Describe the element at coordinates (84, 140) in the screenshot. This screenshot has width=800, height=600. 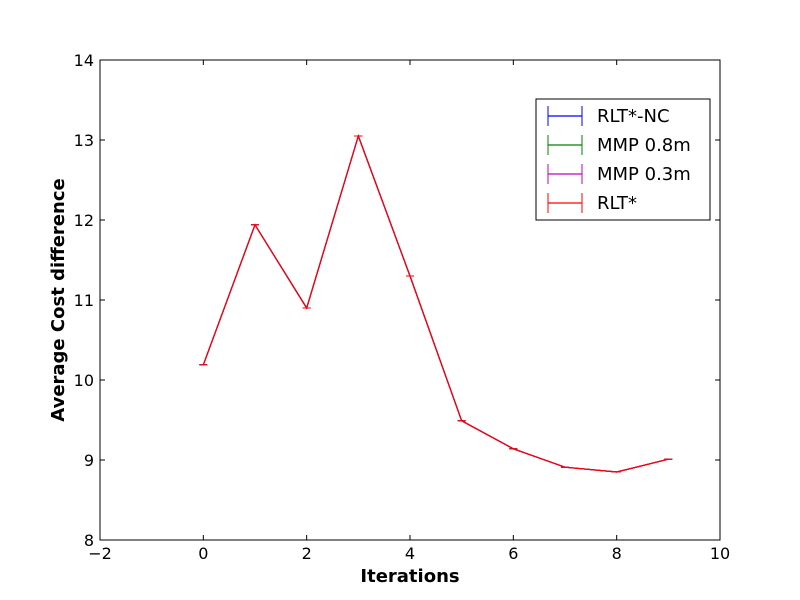
I see `y-tick-label: 13` at that location.